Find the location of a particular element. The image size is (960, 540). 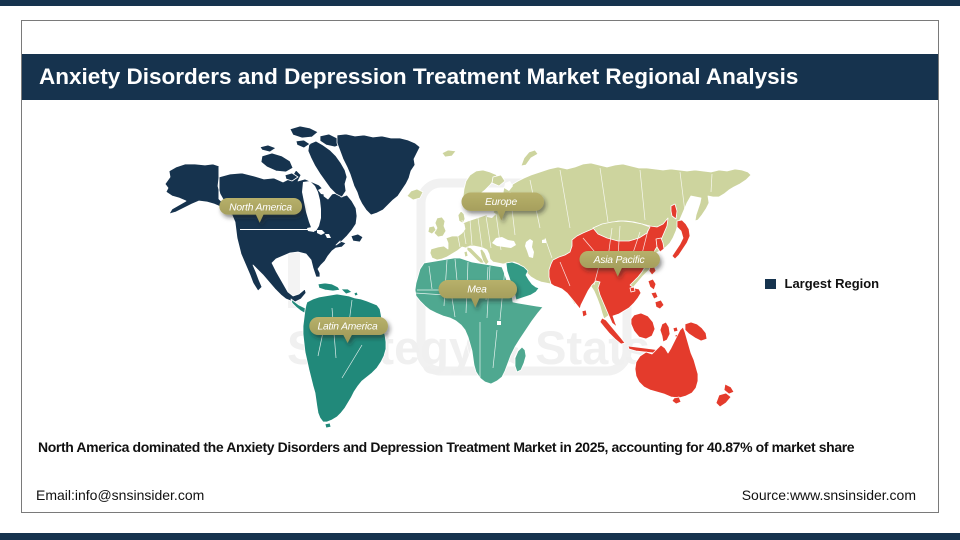

svg-text: Mea is located at coordinates (477, 290).